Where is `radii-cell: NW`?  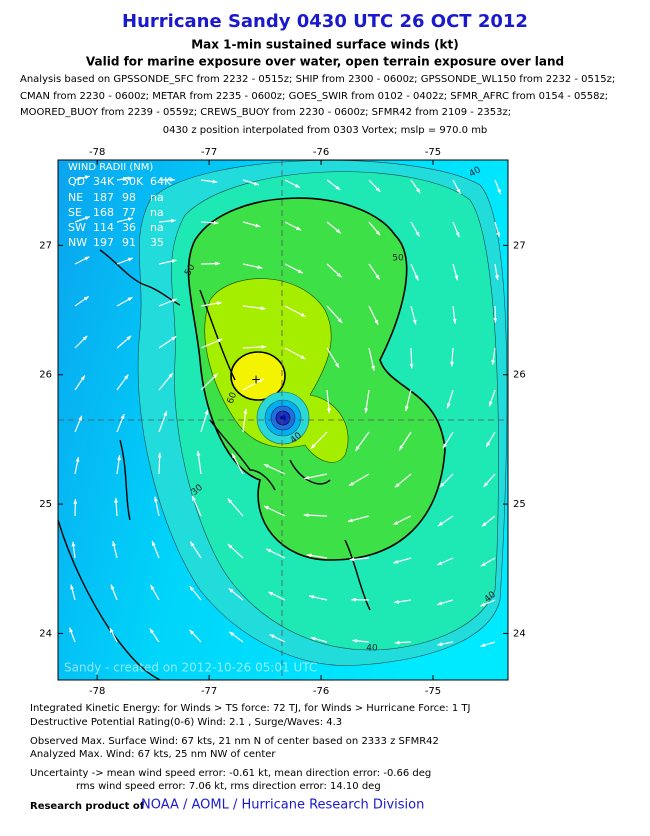 radii-cell: NW is located at coordinates (77, 242).